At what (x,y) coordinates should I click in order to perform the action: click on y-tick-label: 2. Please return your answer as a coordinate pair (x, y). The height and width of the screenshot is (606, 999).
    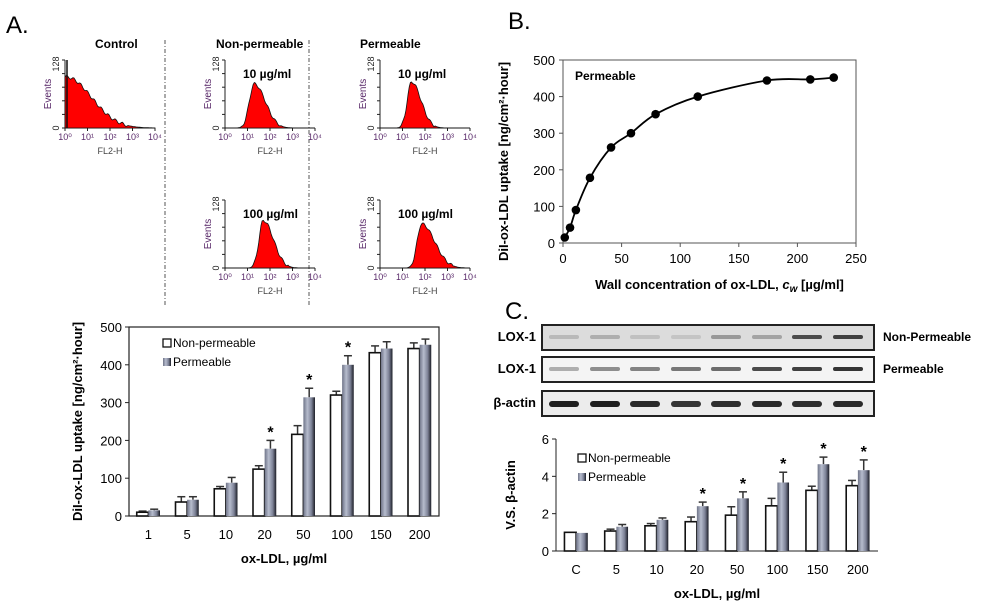
    Looking at the image, I should click on (545, 514).